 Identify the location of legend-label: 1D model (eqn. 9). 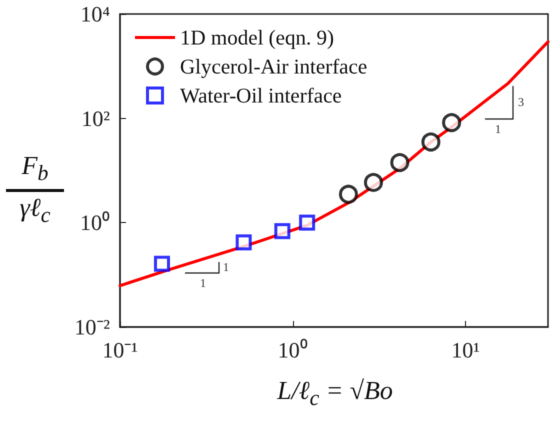
(257, 38).